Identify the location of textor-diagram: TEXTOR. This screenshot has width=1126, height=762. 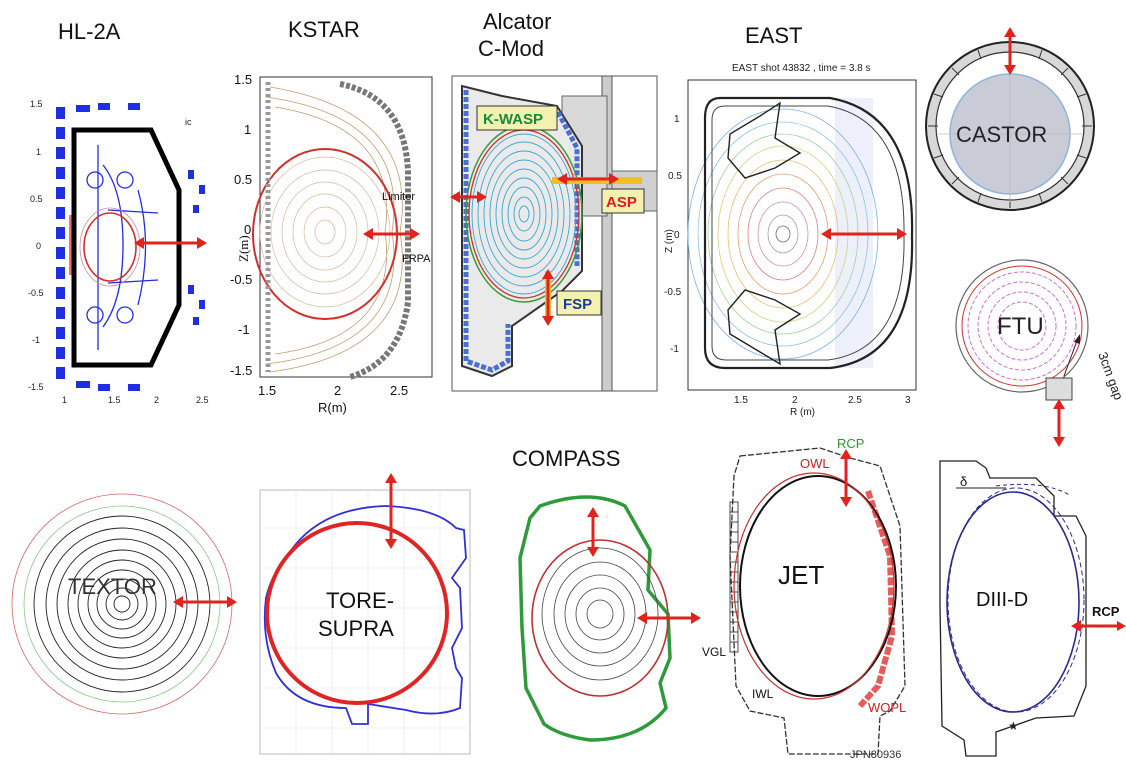
(124, 604).